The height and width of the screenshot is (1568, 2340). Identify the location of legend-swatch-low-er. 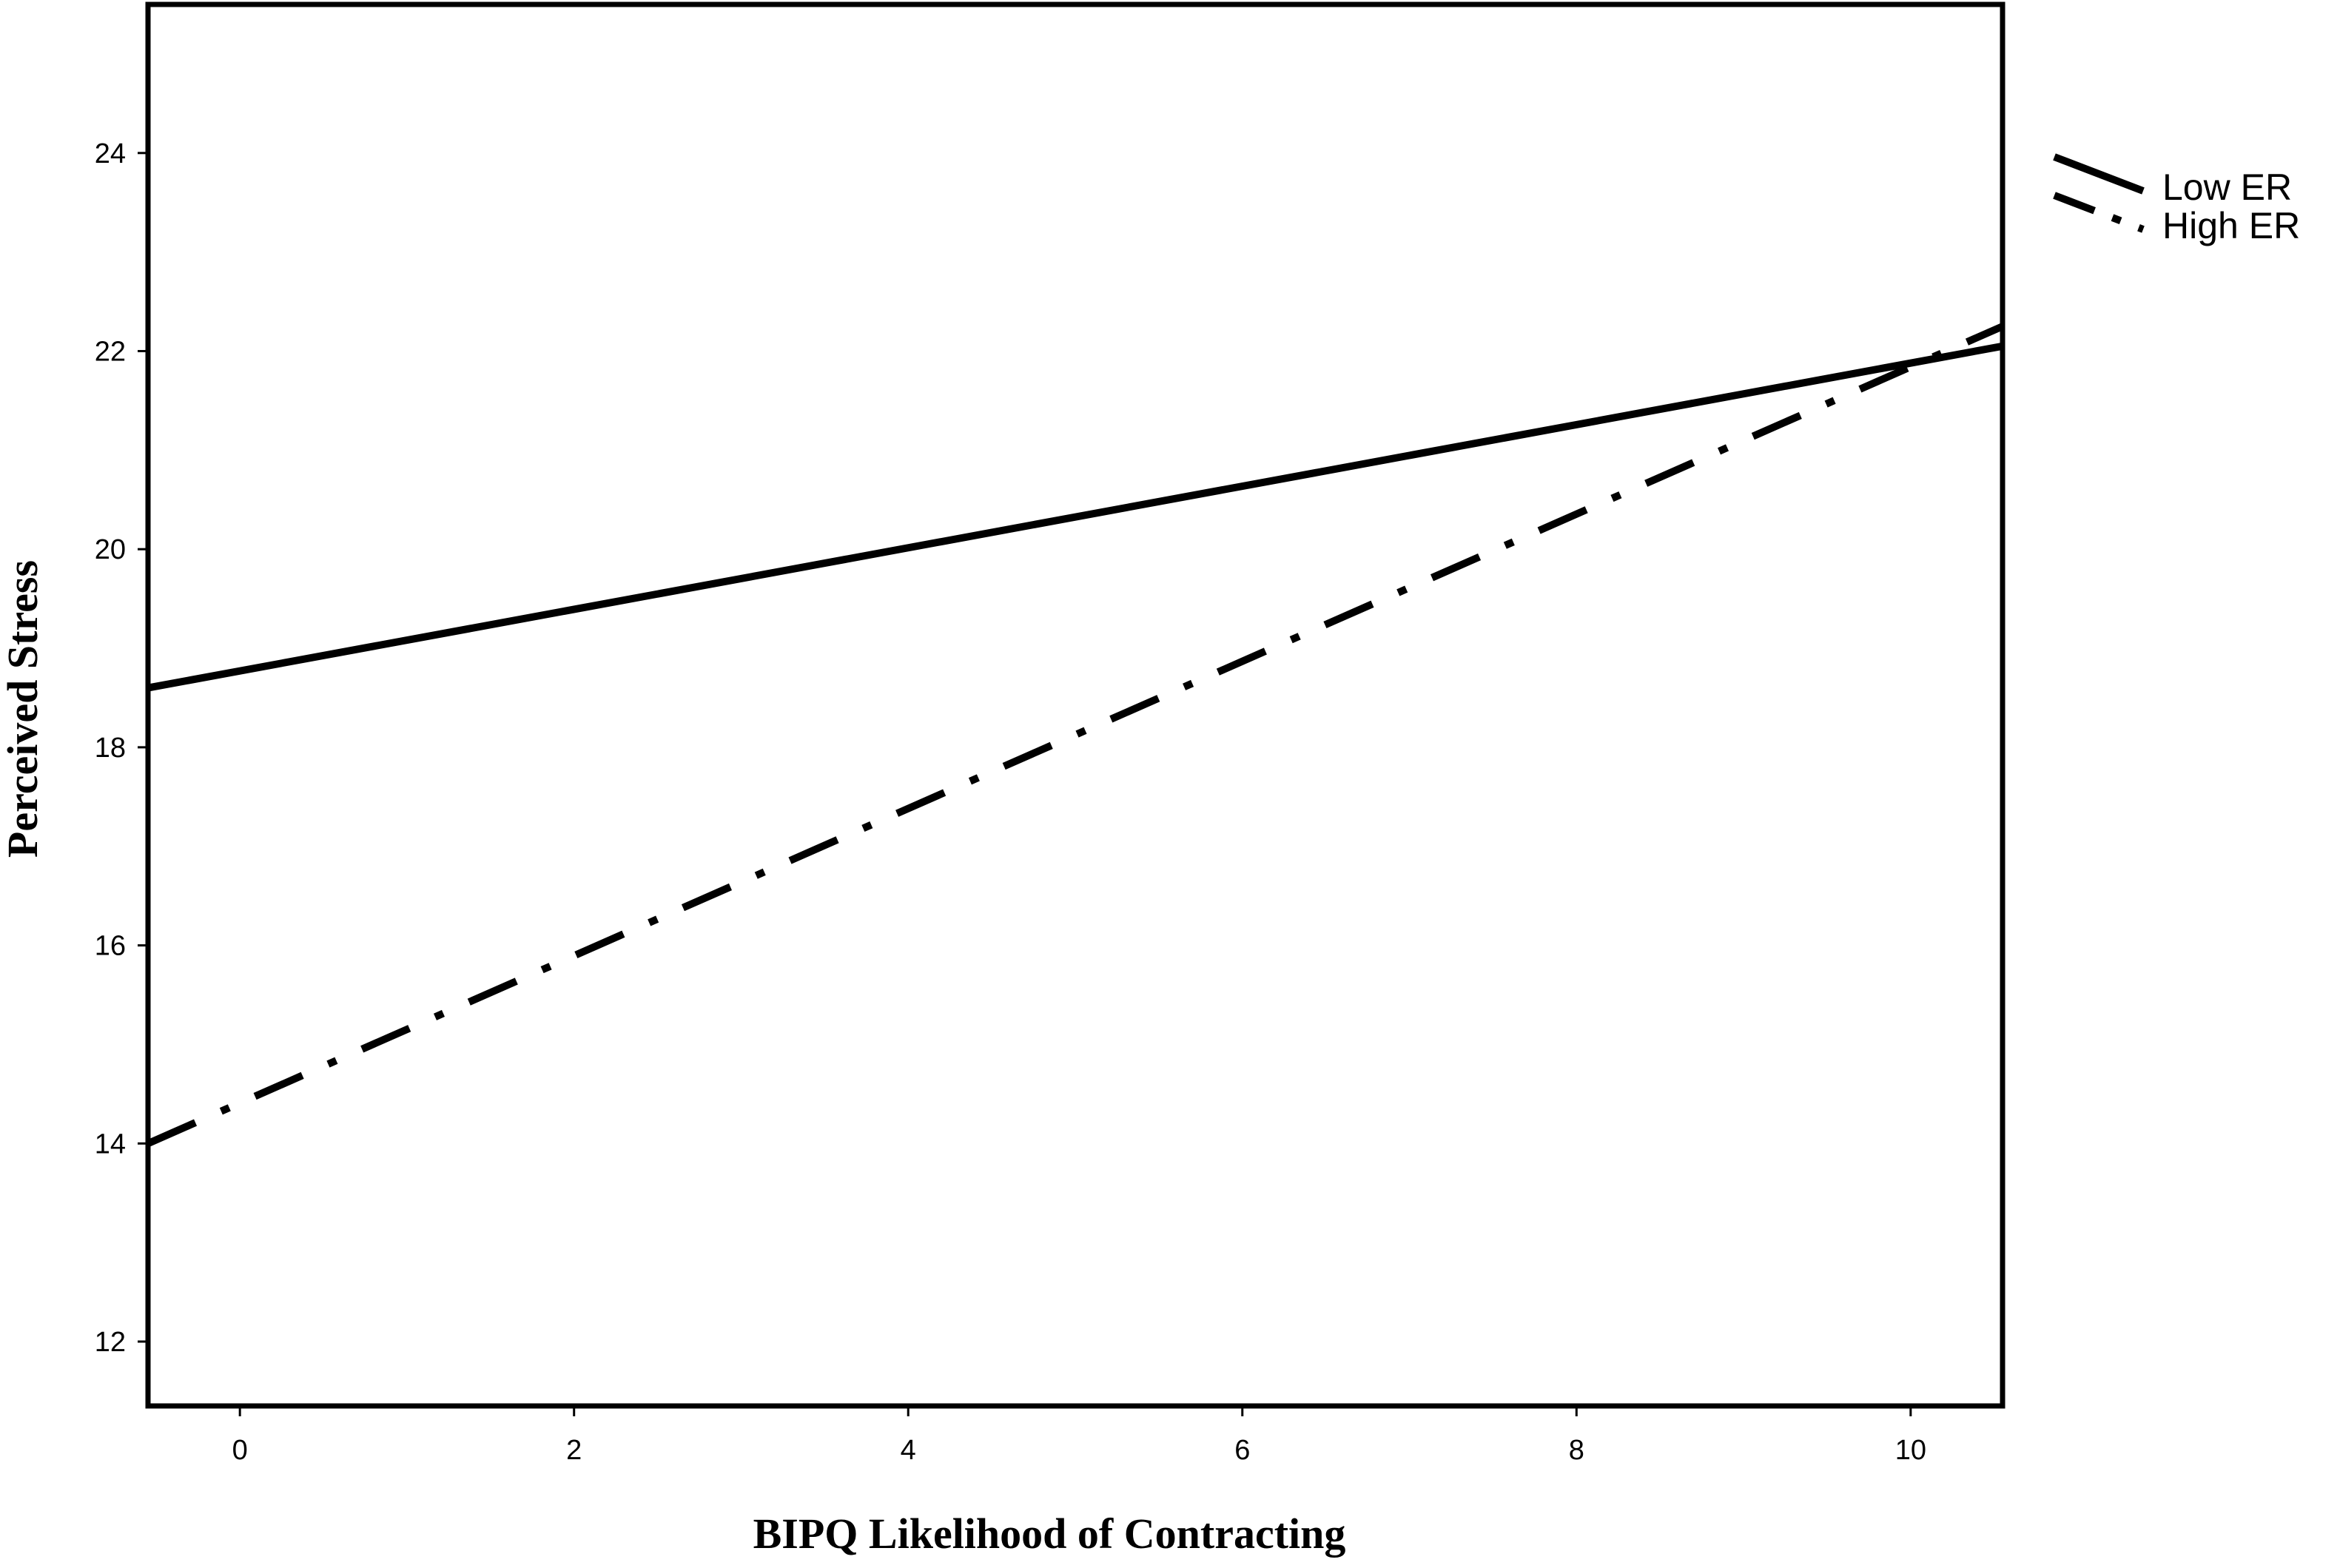
(2099, 174).